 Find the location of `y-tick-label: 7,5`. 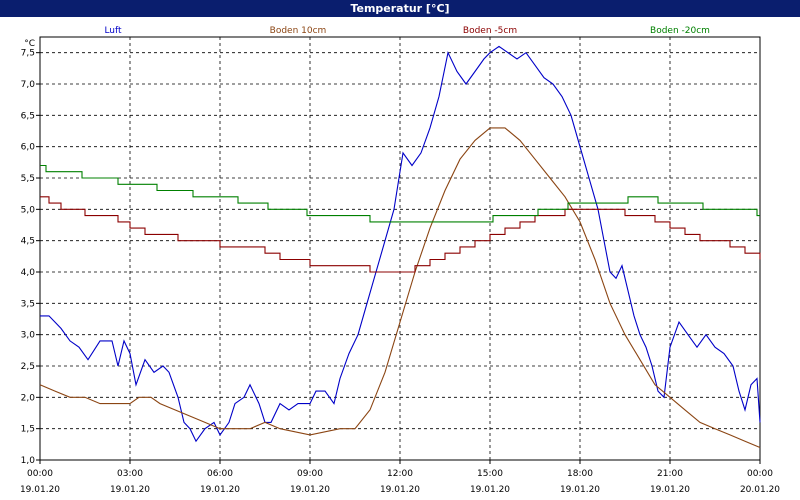

y-tick-label: 7,5 is located at coordinates (28, 54).